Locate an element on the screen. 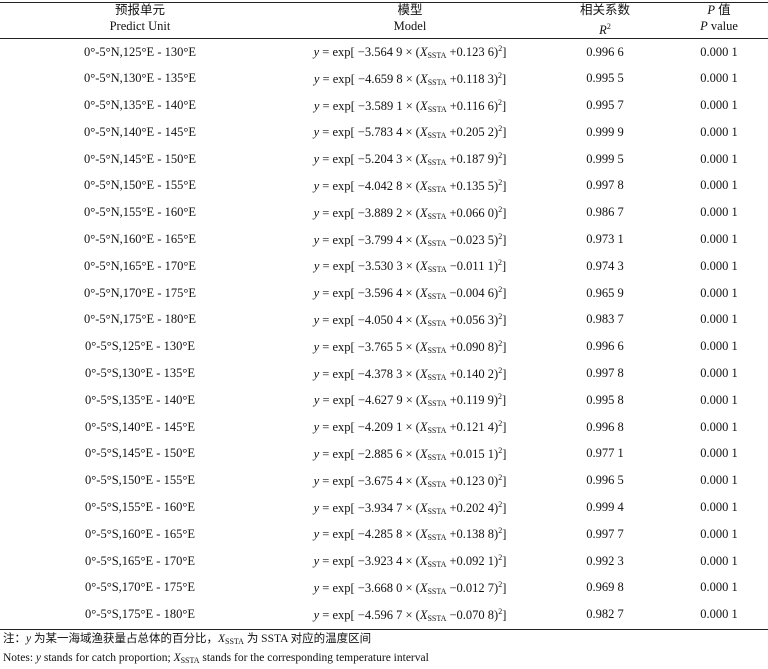 This screenshot has width=768, height=669. text-piece: −0.011 1) is located at coordinates (472, 266).